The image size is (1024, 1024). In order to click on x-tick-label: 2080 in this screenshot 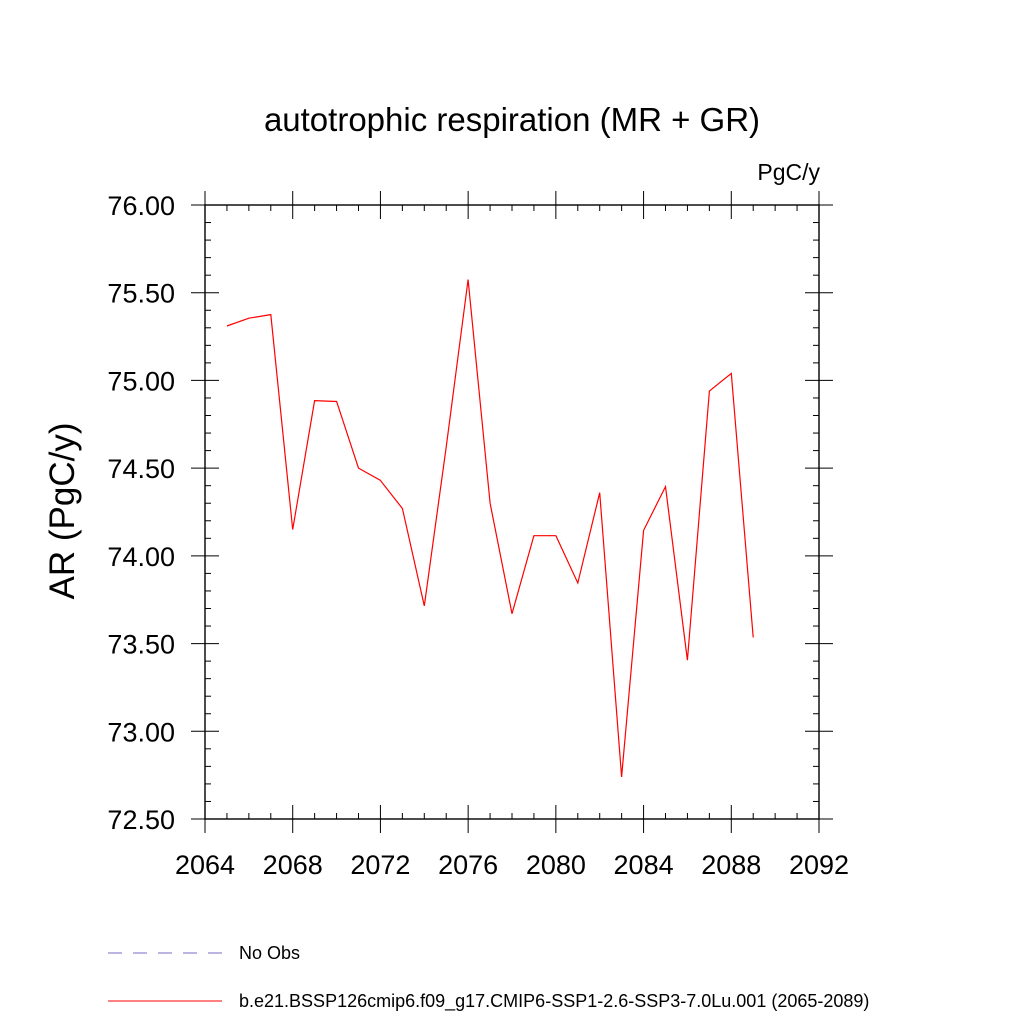, I will do `click(556, 865)`.